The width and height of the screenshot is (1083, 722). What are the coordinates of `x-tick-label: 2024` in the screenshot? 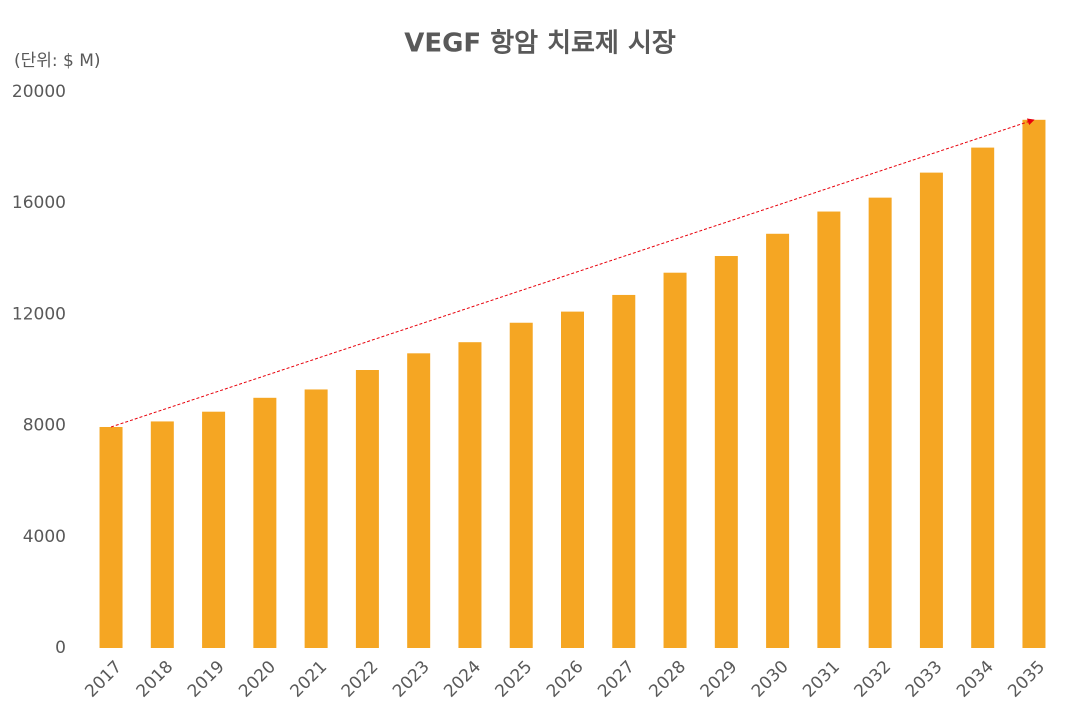 It's located at (462, 679).